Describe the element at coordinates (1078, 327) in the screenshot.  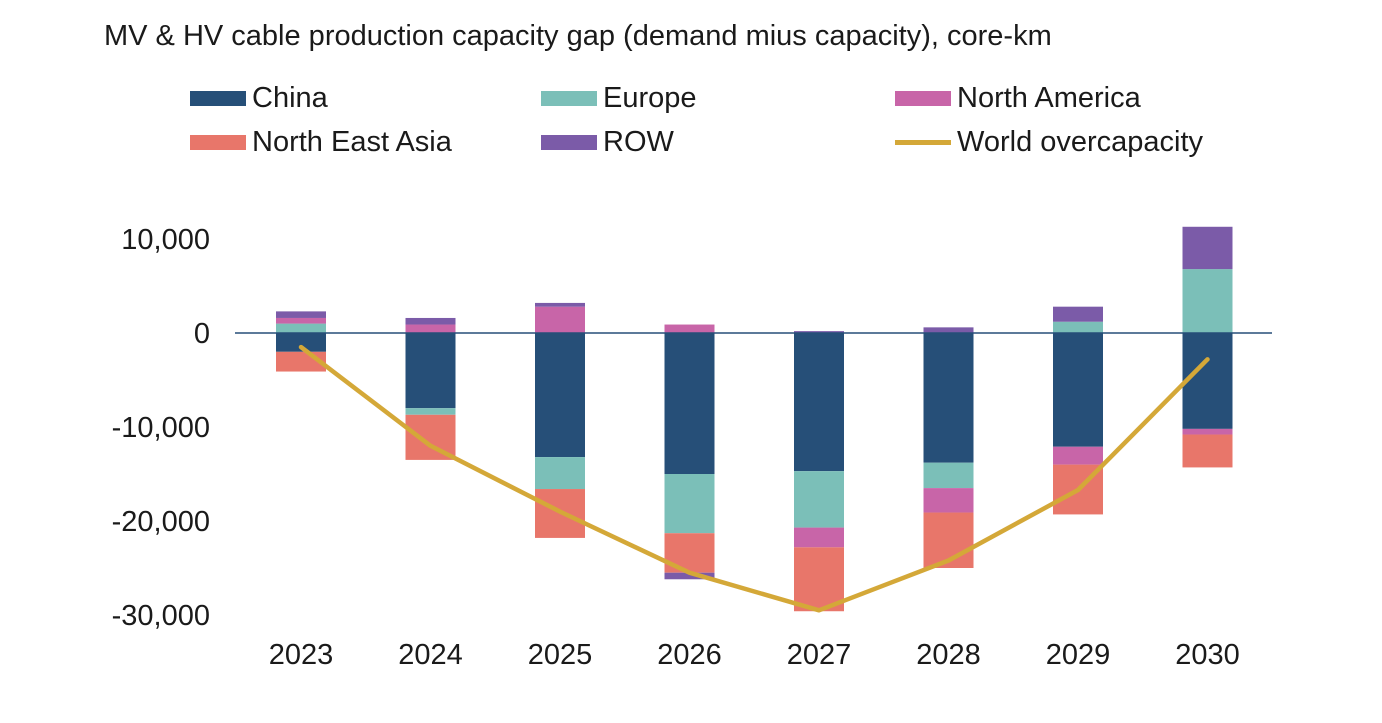
I see `bar-europe-2029` at that location.